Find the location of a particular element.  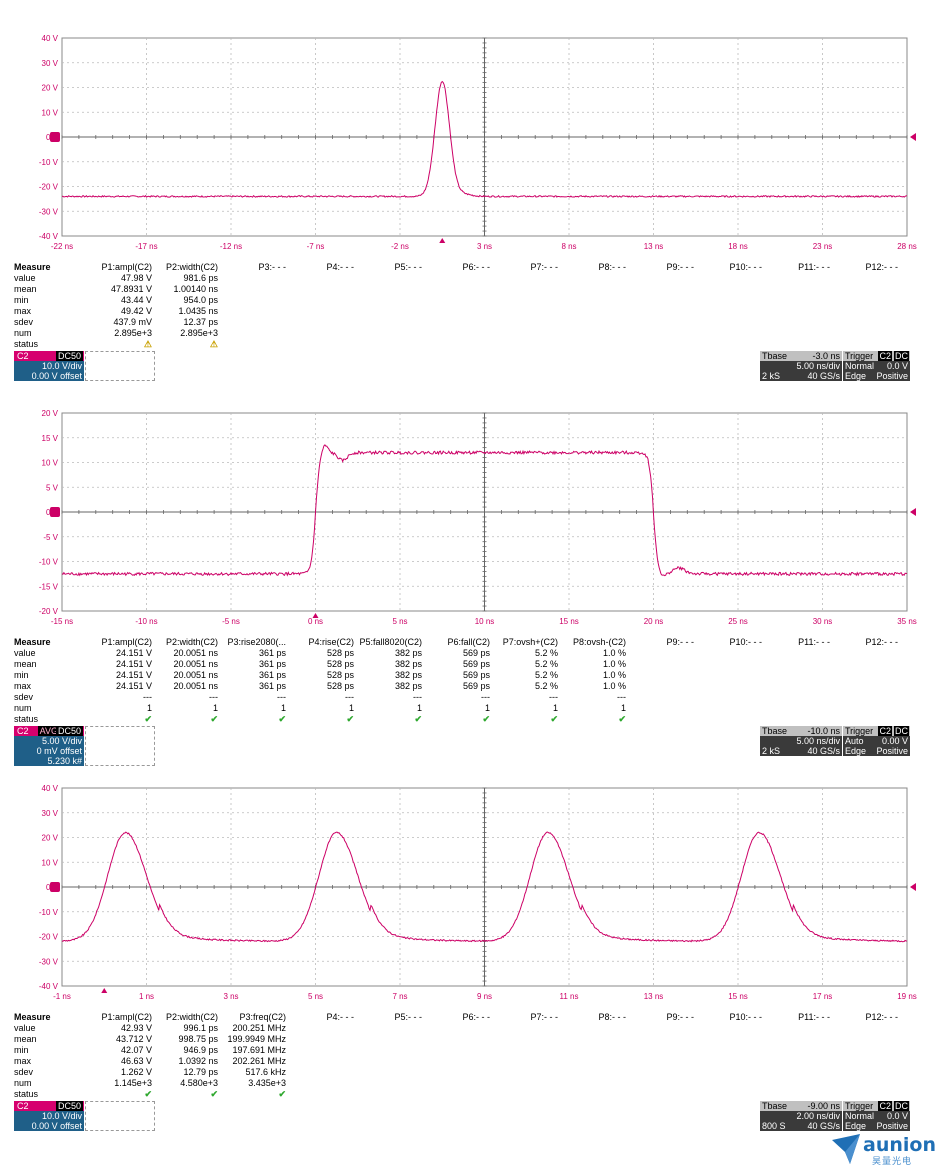

tbase-body: 5.00 ns/div 2 kS 40 GS/s is located at coordinates (801, 746).